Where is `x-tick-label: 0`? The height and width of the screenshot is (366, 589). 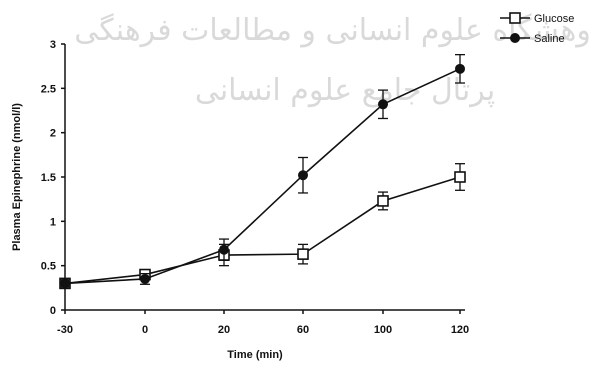 x-tick-label: 0 is located at coordinates (145, 330).